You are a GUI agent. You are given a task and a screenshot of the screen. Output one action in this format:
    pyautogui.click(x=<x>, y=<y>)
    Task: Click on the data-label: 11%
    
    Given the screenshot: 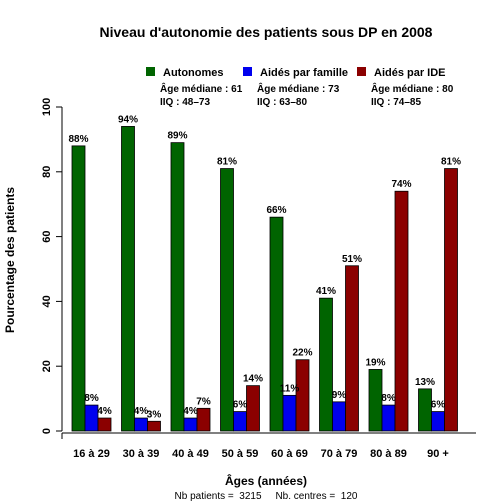 What is the action you would take?
    pyautogui.click(x=290, y=388)
    